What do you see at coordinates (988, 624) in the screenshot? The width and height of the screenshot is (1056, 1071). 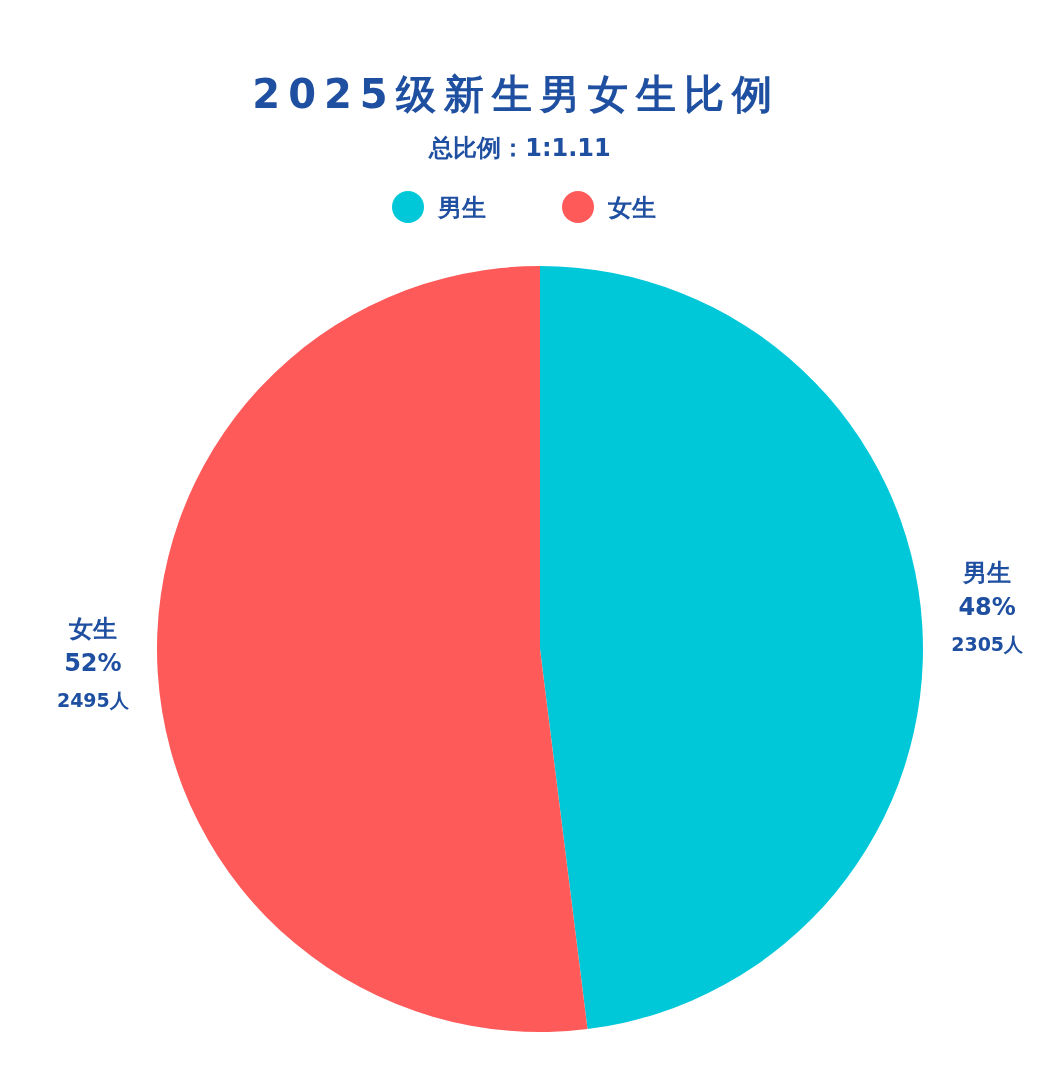 I see `data-label: 48% 2305人` at bounding box center [988, 624].